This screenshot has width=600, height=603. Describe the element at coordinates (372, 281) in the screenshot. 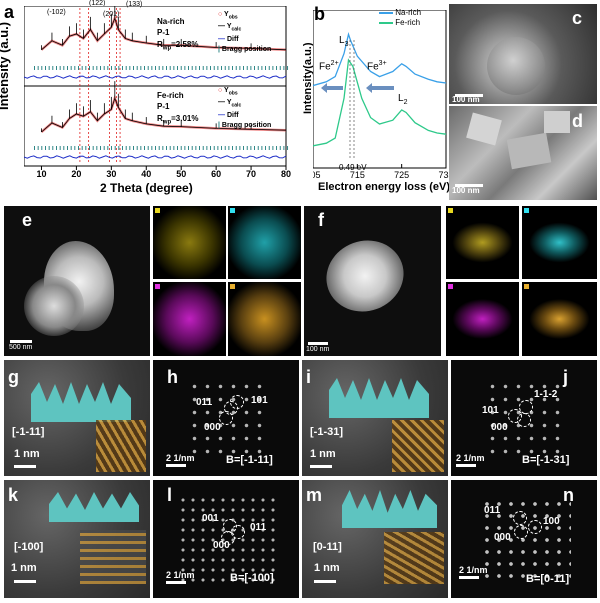

I see `haadf-image-f` at that location.